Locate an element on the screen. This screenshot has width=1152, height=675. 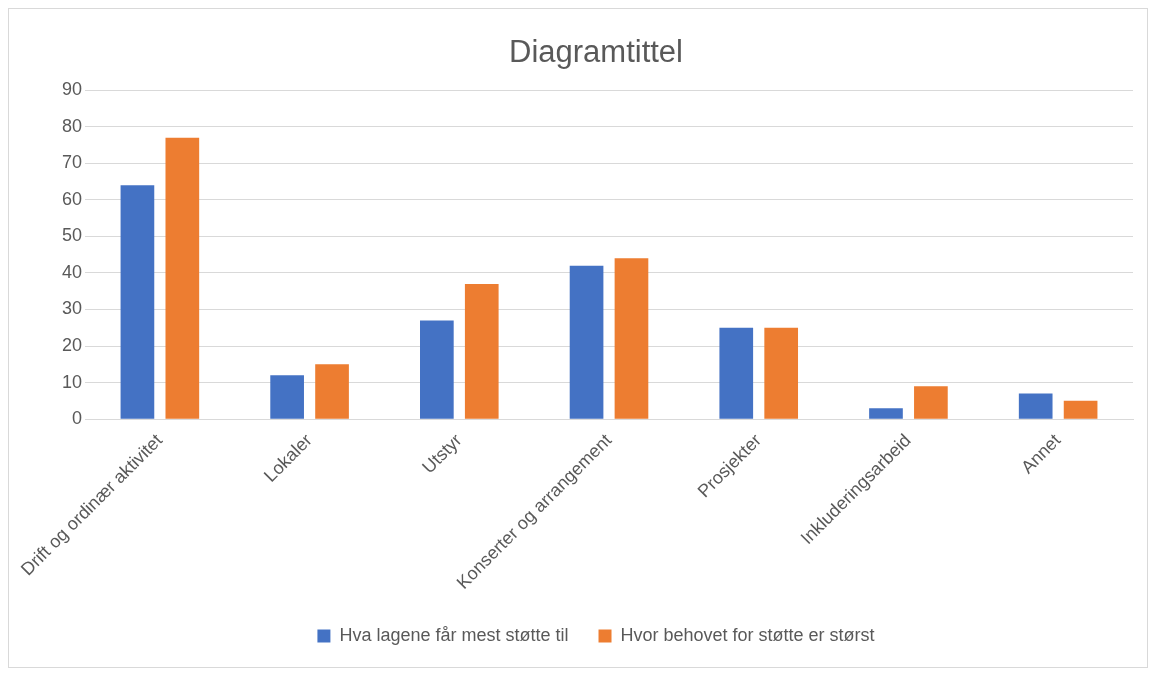
legend-label: Hva lagene får mest støtte til is located at coordinates (454, 634).